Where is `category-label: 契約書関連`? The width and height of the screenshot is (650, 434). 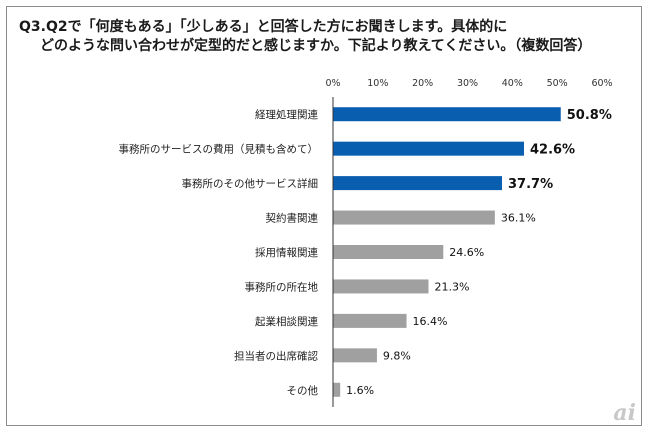 category-label: 契約書関連 is located at coordinates (292, 218).